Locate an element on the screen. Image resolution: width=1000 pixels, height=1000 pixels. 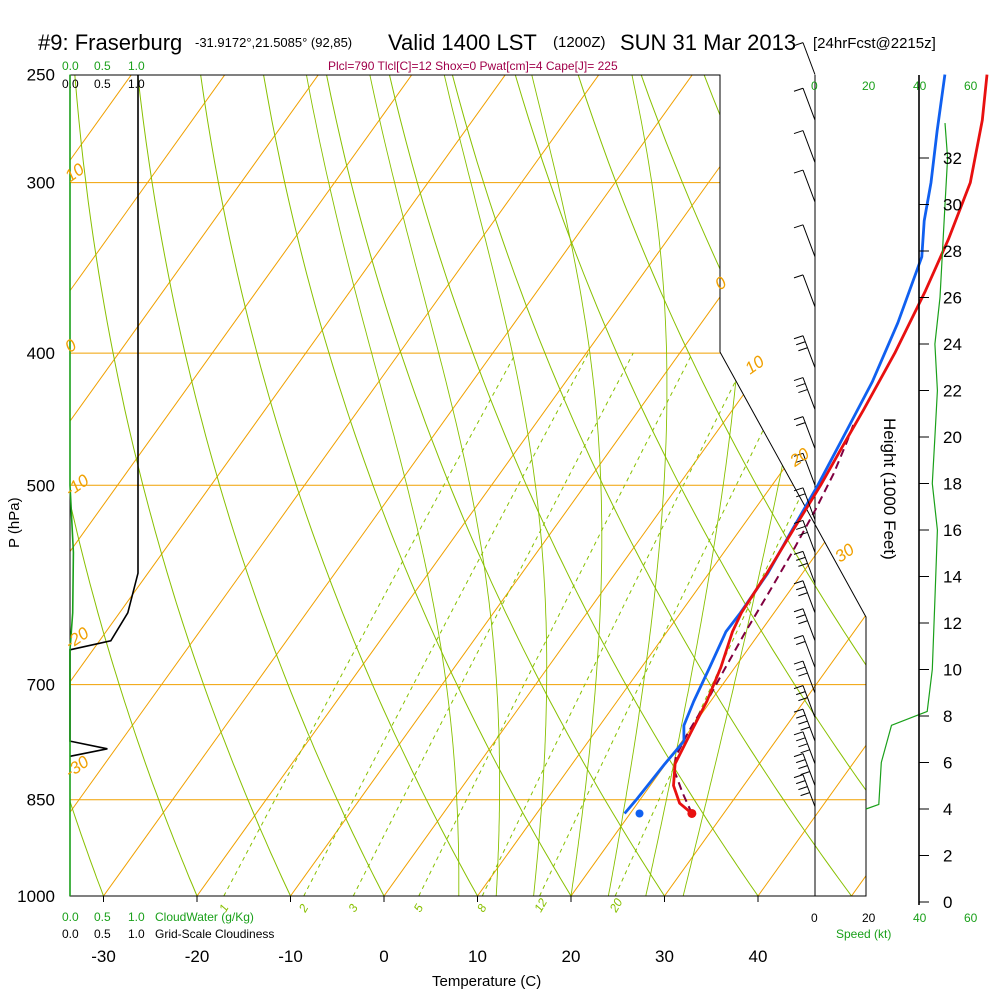
station-coords: -31.9172°,21.5085° (92,85) is located at coordinates (273, 42).